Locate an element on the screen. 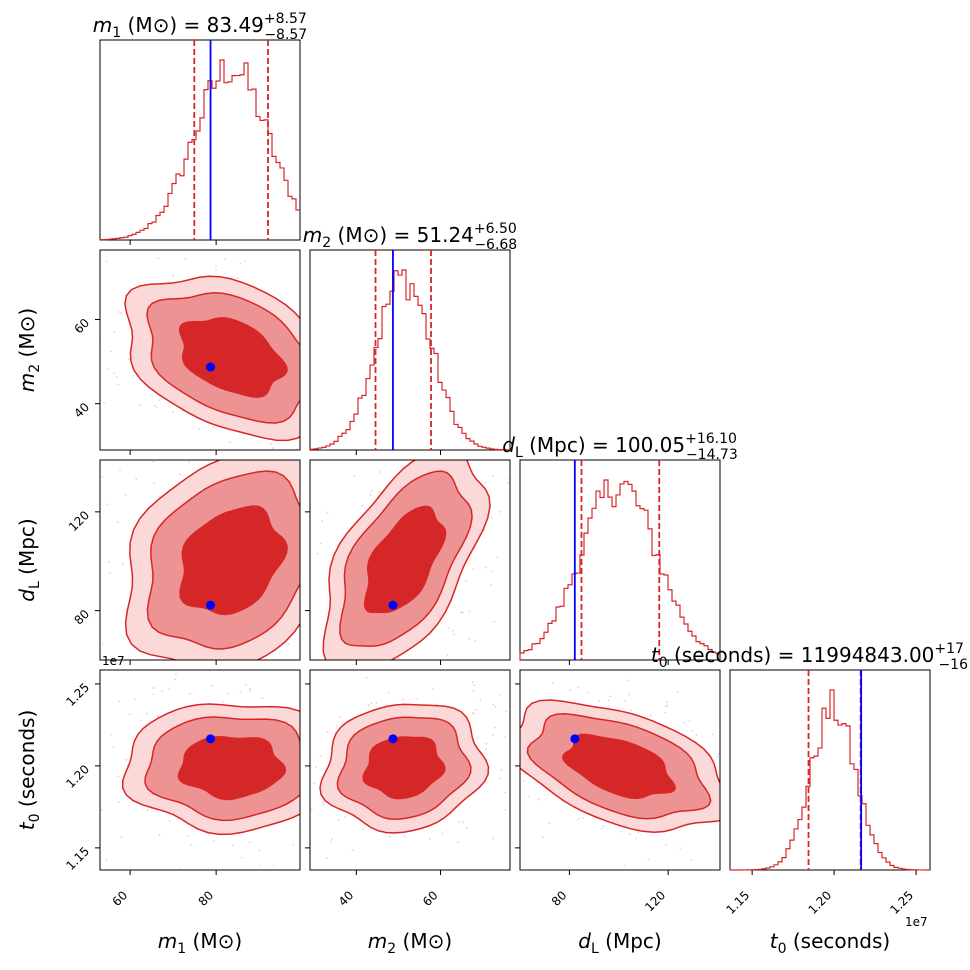 Image resolution: width=970 pixels, height=970 pixels. y-tick-label: 120 is located at coordinates (79, 521).